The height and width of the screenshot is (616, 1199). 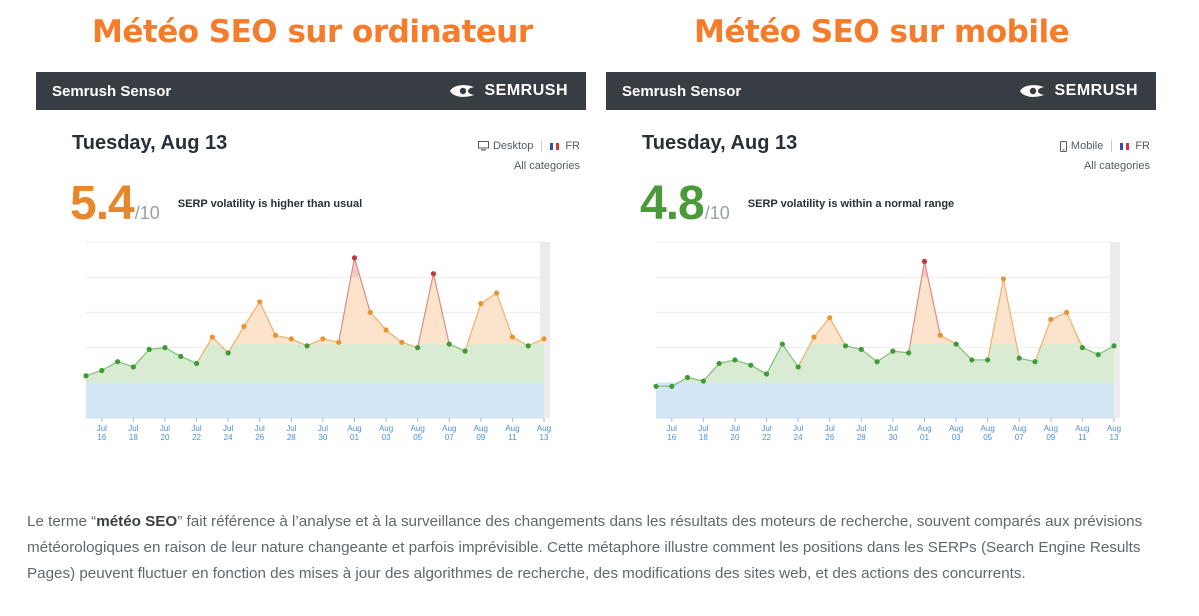 What do you see at coordinates (228, 437) in the screenshot?
I see `x-tick-label-day: 24` at bounding box center [228, 437].